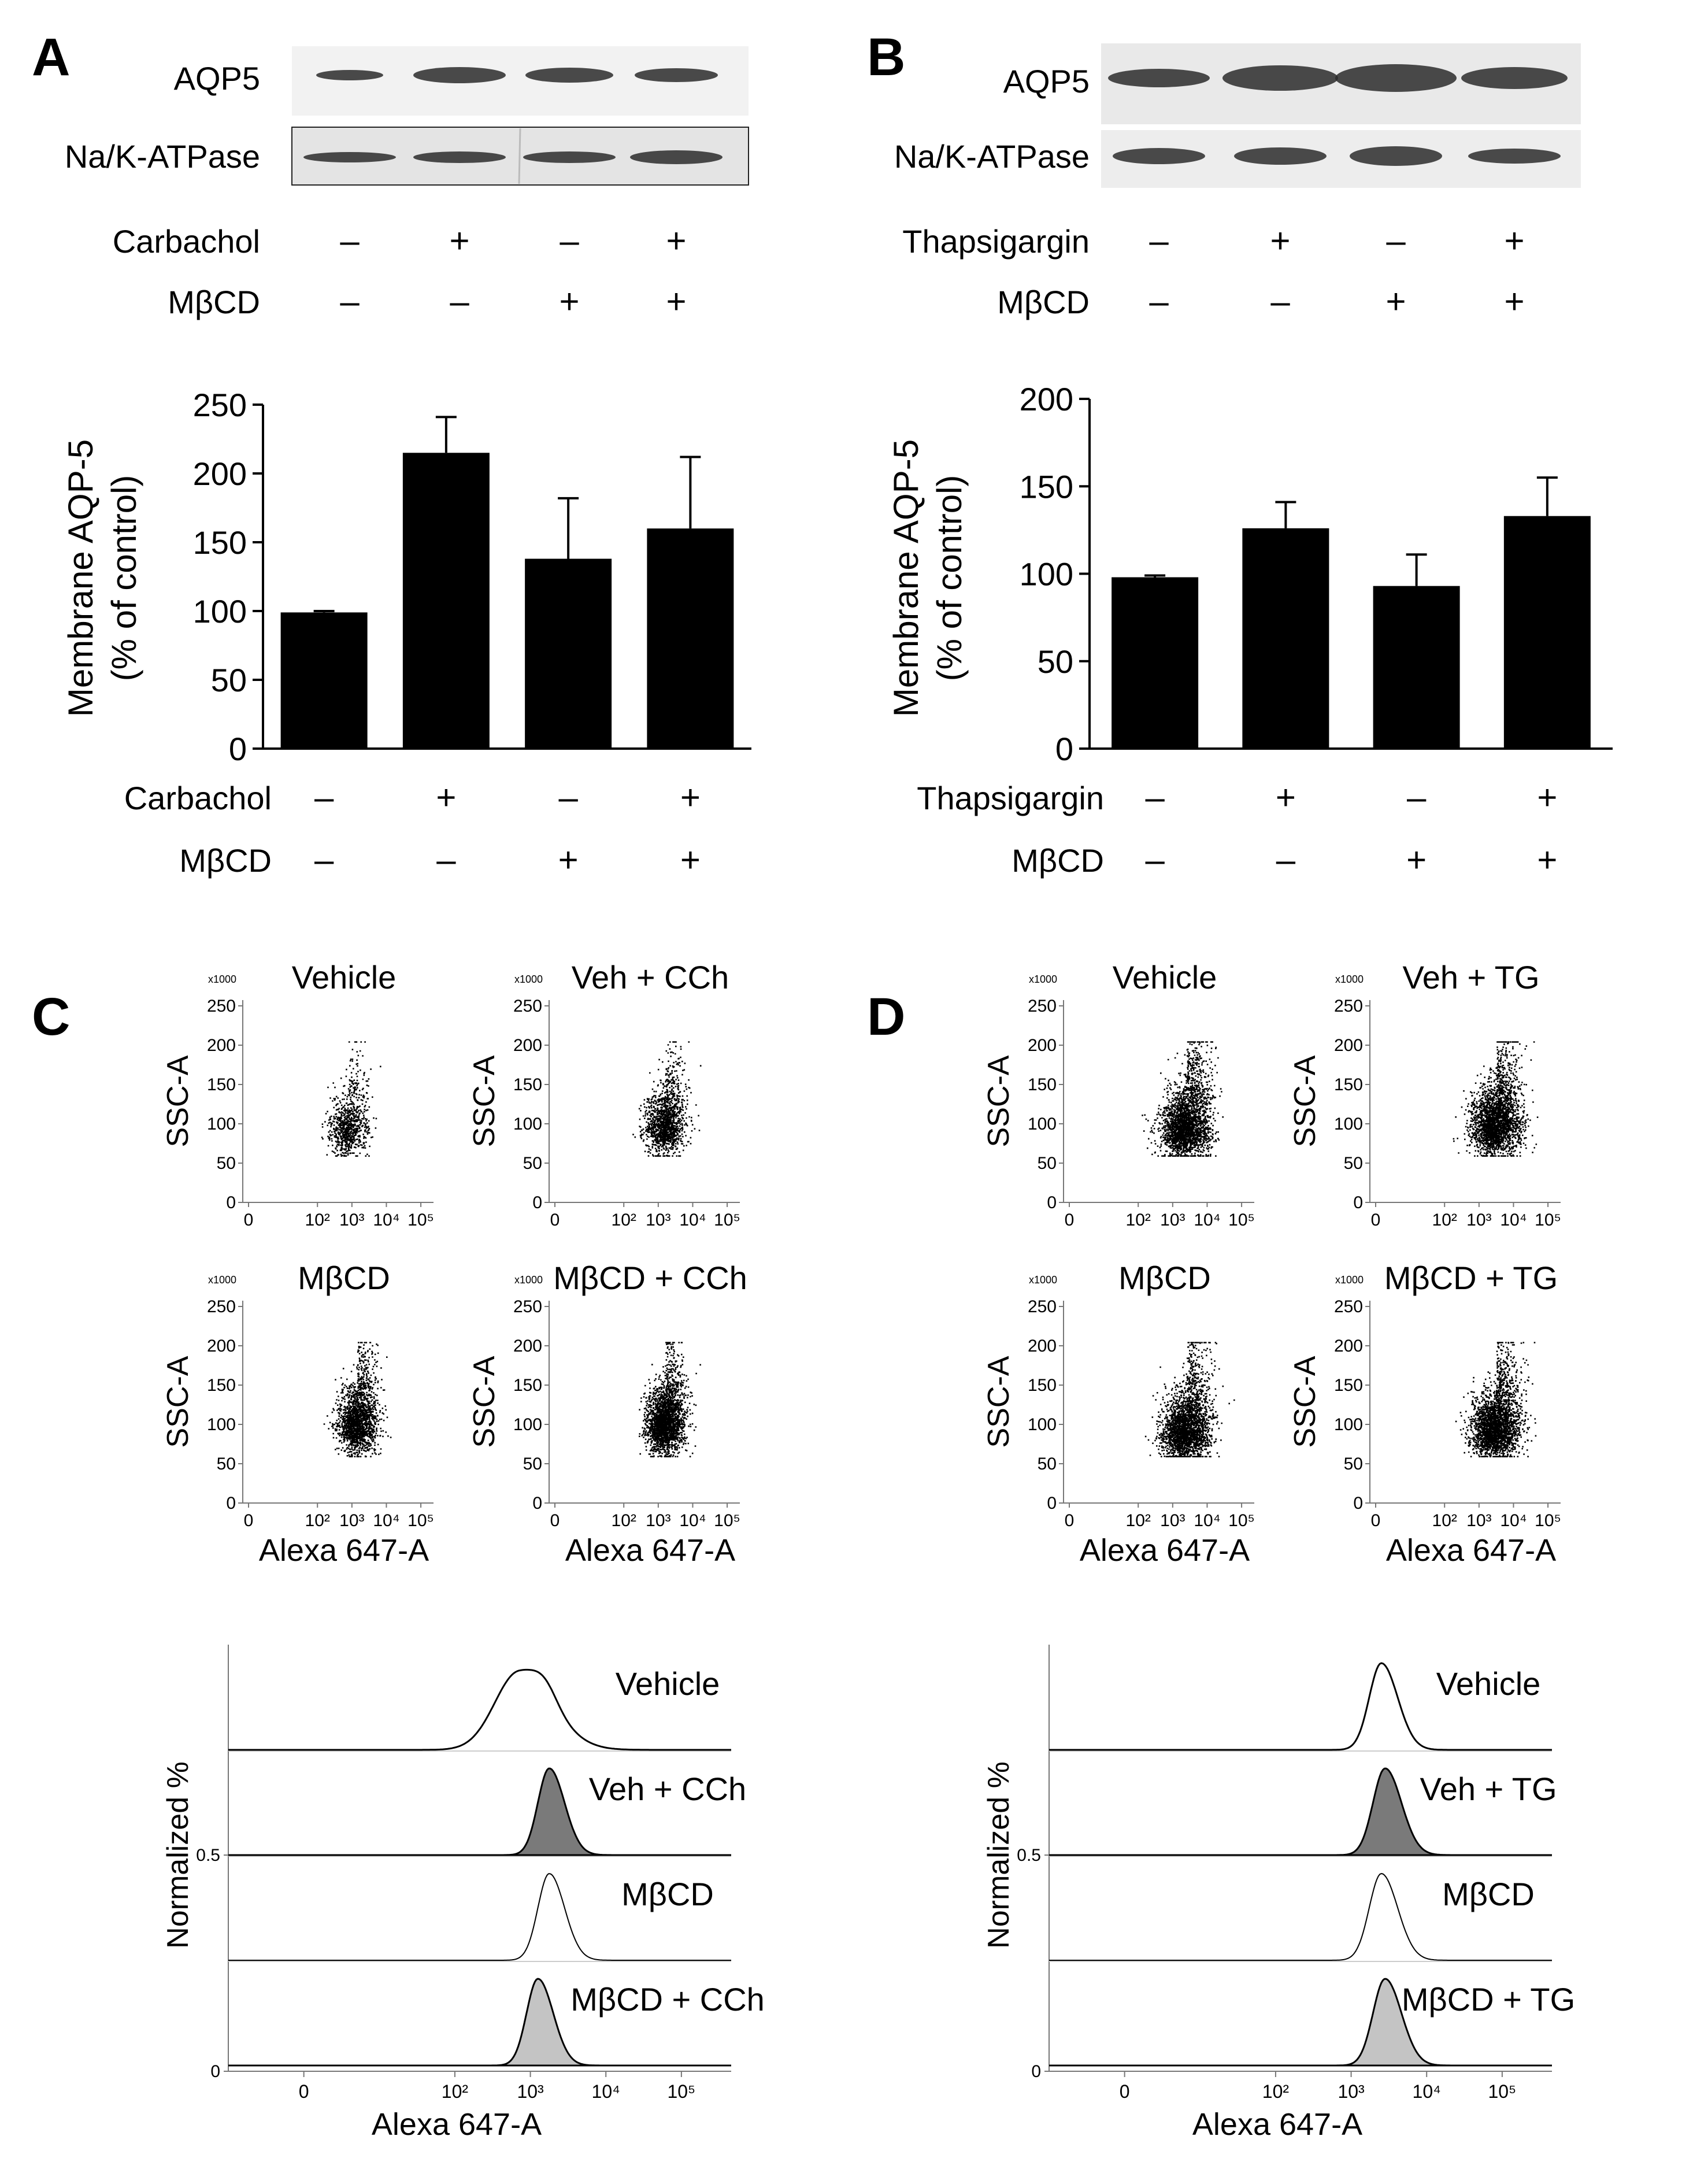 Image resolution: width=1682 pixels, height=2184 pixels. What do you see at coordinates (407, 183) in the screenshot?
I see `blot-a: AQP5 Na/K-ATPase Carbachol MβCD – + – + – – + +` at bounding box center [407, 183].